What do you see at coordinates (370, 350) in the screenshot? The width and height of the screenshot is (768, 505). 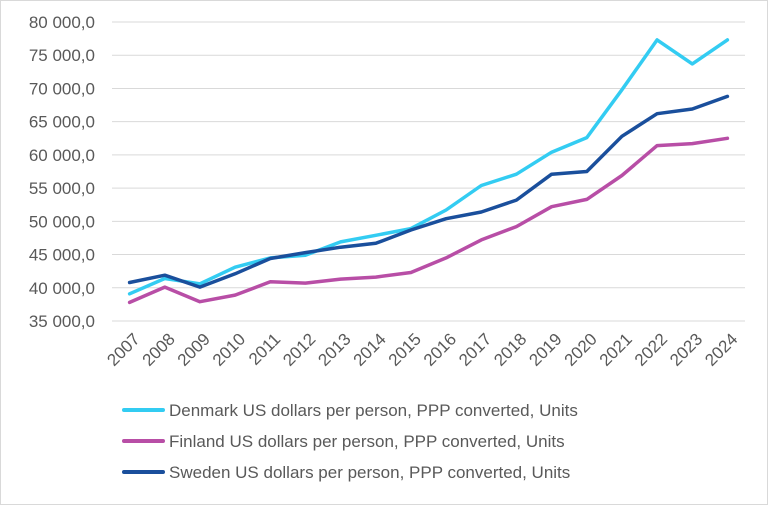 I see `x-tick-label: 2014` at bounding box center [370, 350].